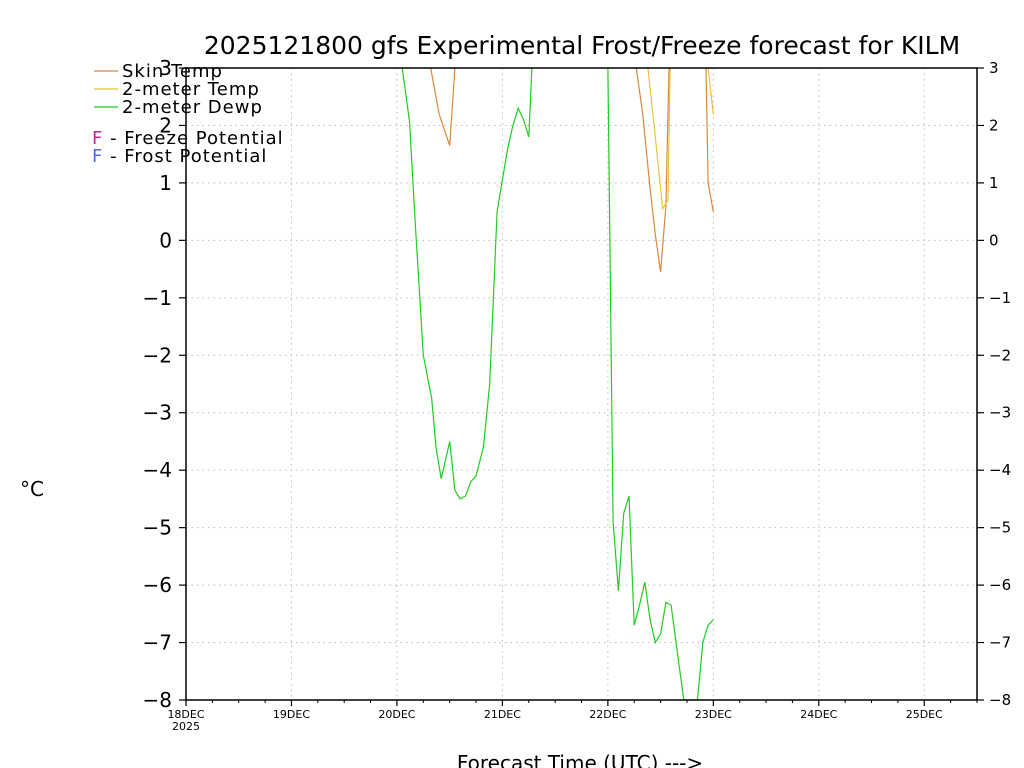 Image resolution: width=1024 pixels, height=768 pixels. Describe the element at coordinates (157, 643) in the screenshot. I see `y-tick-label: −7` at that location.